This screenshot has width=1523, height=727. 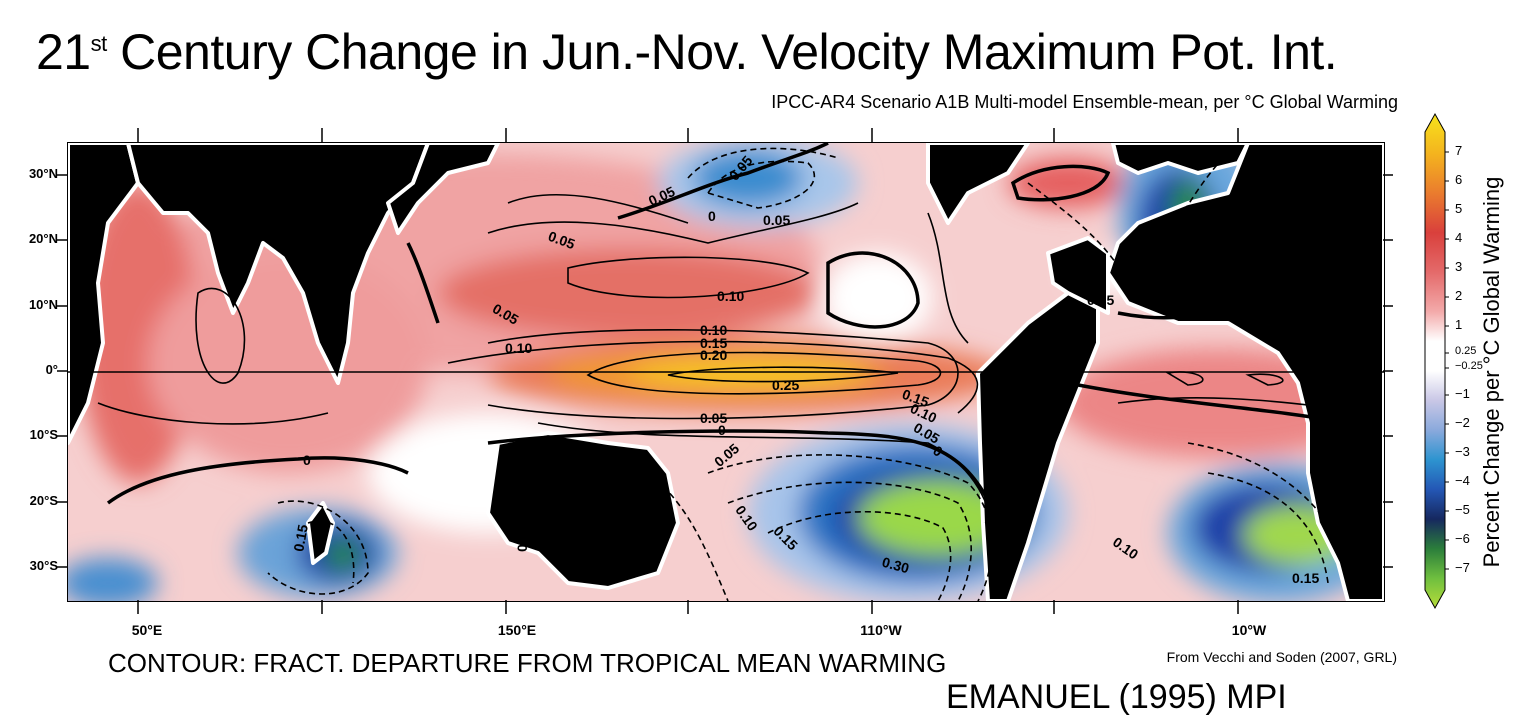 What do you see at coordinates (1462, 451) in the screenshot?
I see `colorbar-tick: −3` at bounding box center [1462, 451].